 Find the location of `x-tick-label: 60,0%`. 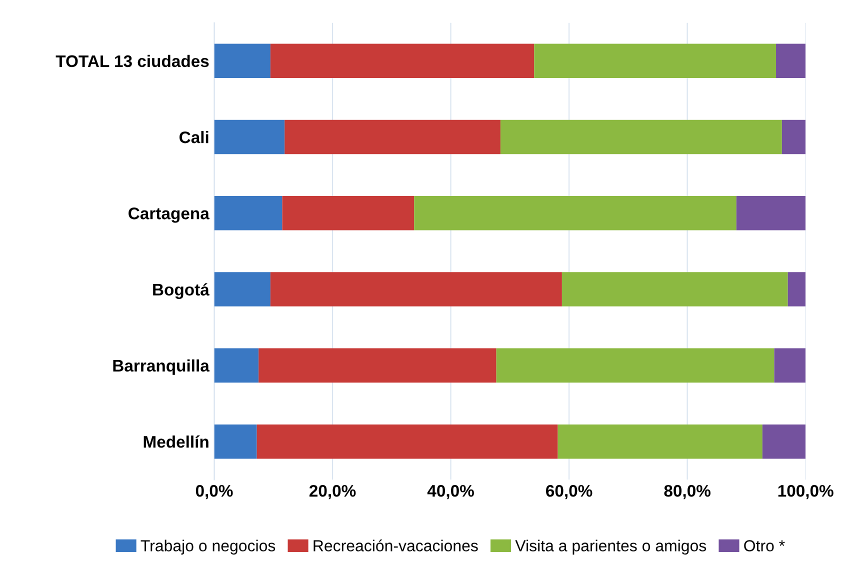

x-tick-label: 60,0% is located at coordinates (569, 492).